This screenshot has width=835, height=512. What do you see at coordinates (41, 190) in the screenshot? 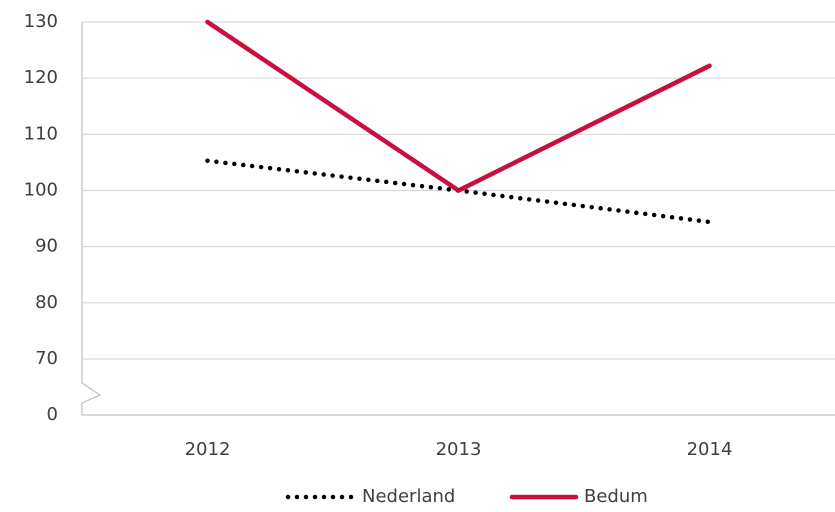
I see `y-tick-label: 100` at bounding box center [41, 190].